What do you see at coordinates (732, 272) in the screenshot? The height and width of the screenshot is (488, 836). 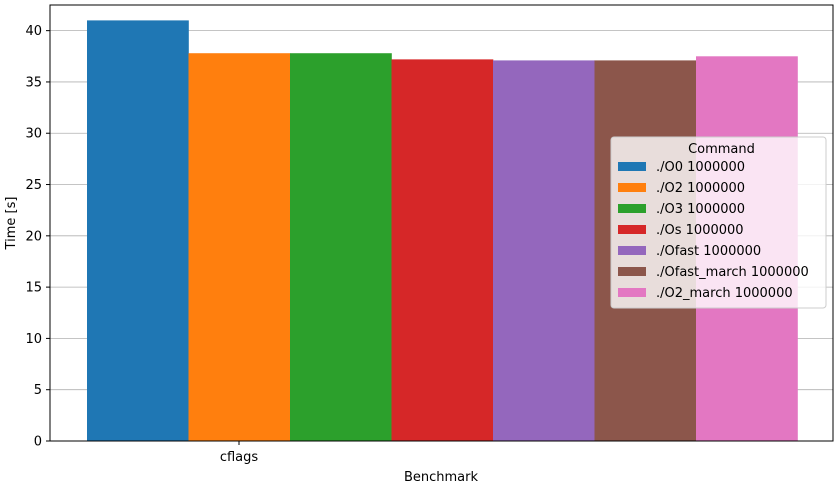 I see `legend-item-label: ./Ofast_march 1000000` at bounding box center [732, 272].